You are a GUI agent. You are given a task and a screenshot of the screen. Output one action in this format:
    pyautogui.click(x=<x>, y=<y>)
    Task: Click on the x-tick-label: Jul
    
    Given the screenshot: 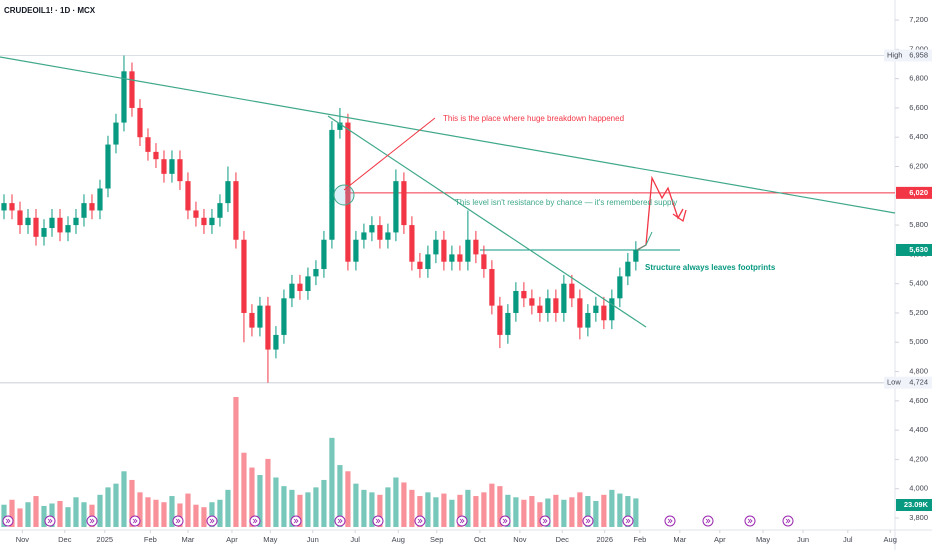 What is the action you would take?
    pyautogui.click(x=848, y=539)
    